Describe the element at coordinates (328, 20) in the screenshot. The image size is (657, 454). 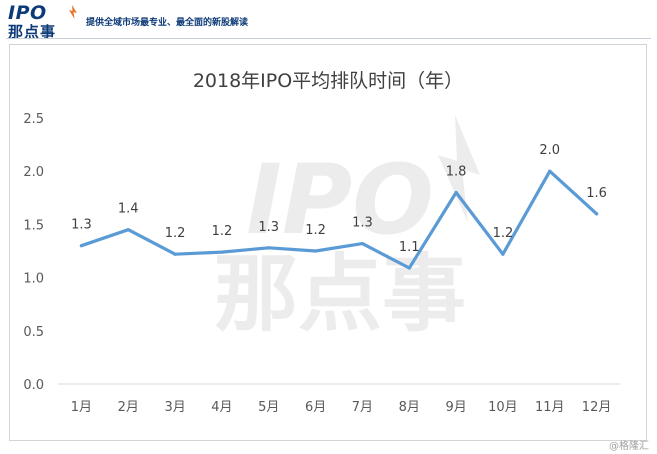
I see `header: IPO 那点事 提供全域市场最专业、最全面的新股解读` at that location.